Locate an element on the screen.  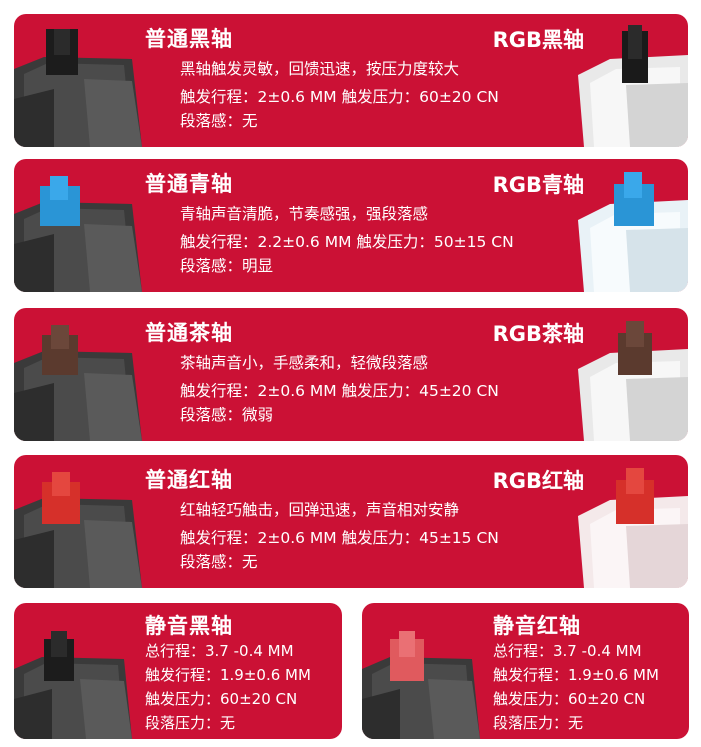
spec-line: 触发行程：2±0.6 MM 触发压力：45±20 CN is located at coordinates (339, 391).